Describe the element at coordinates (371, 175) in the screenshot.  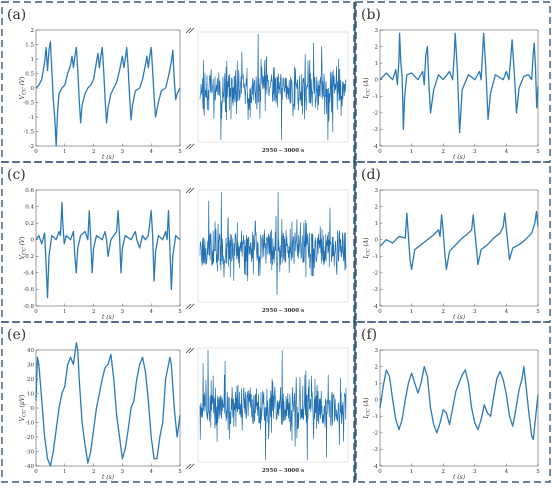
I see `panel-label: (d)` at that location.